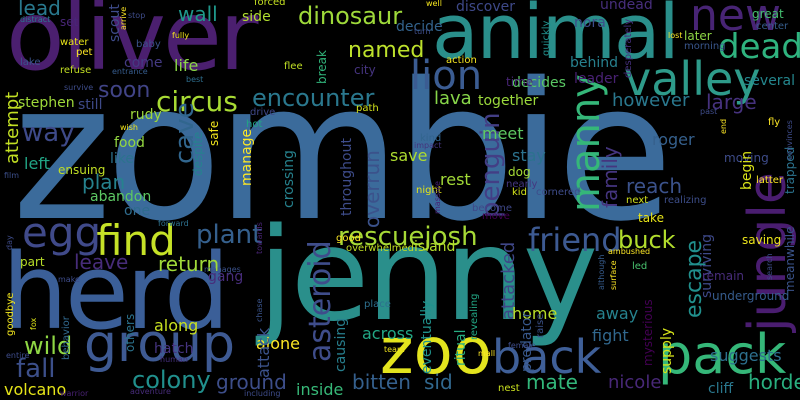 Image resolution: width=800 pixels, height=400 pixels. Describe the element at coordinates (610, 177) in the screenshot. I see `word-family: family` at that location.